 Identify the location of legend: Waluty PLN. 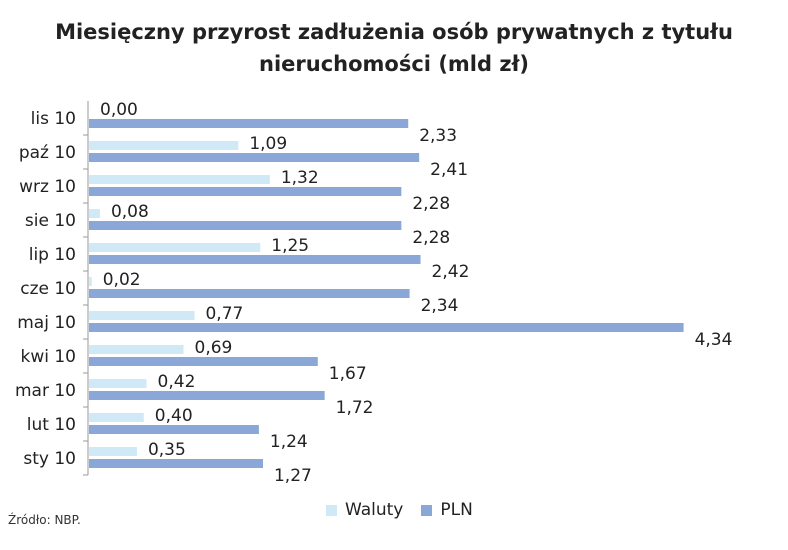
(408, 510).